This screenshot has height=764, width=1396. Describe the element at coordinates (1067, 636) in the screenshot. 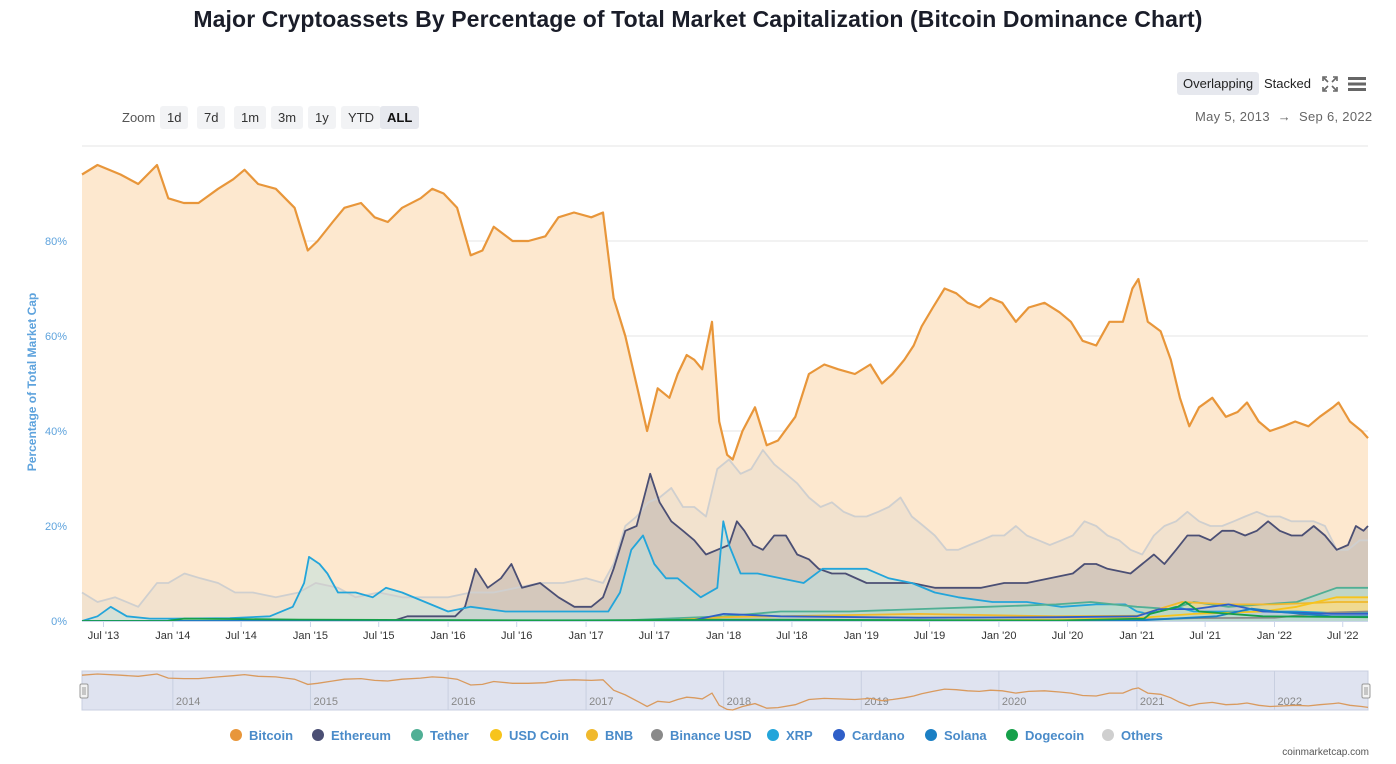

I see `x-tick-label: Jul '20` at that location.